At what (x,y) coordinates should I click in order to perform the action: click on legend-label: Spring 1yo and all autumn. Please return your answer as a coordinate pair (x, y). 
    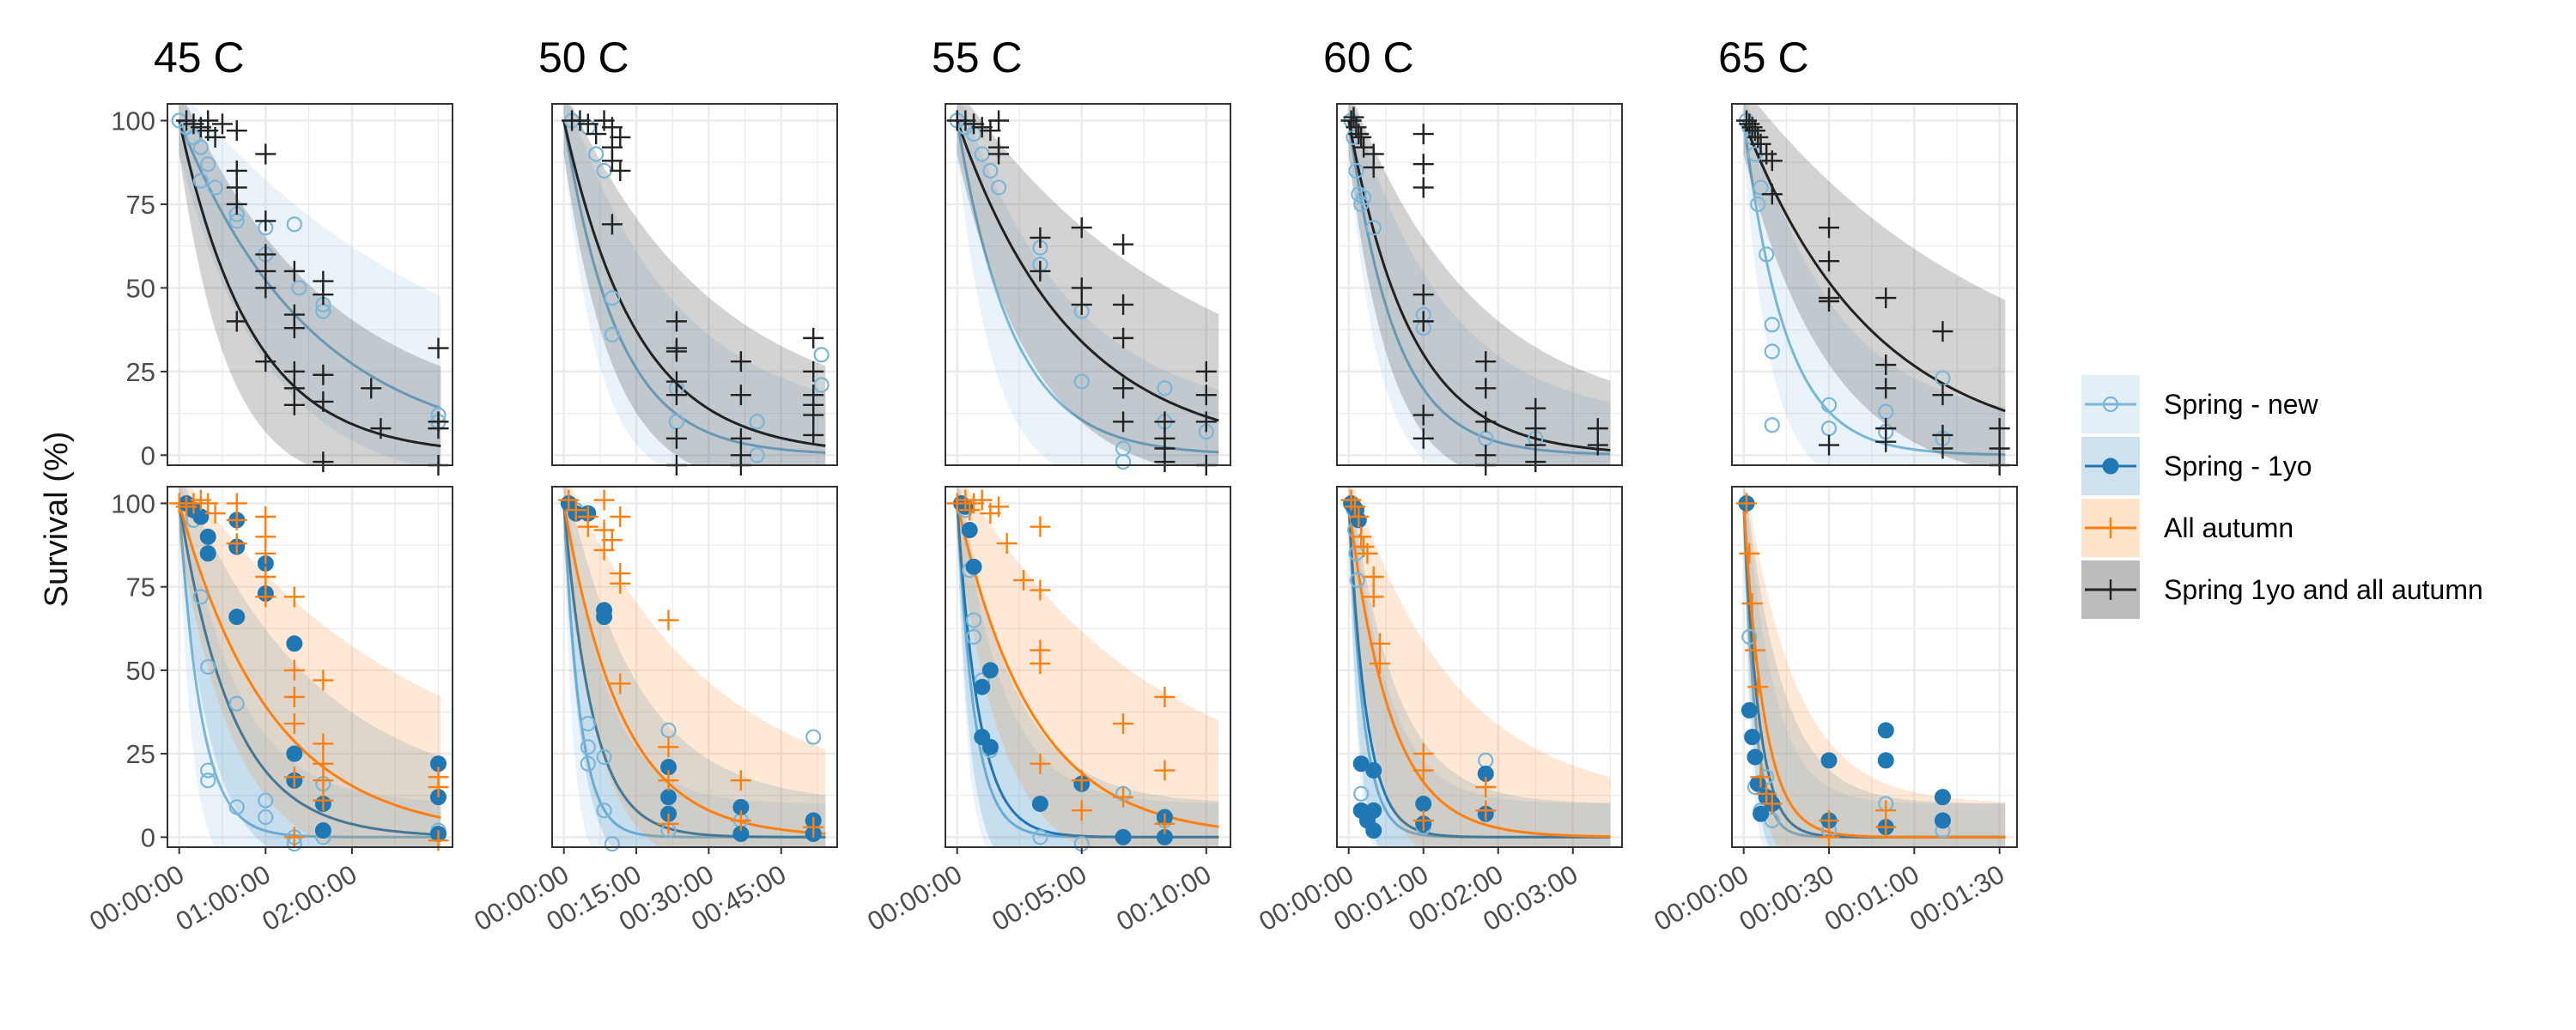
    Looking at the image, I should click on (2324, 589).